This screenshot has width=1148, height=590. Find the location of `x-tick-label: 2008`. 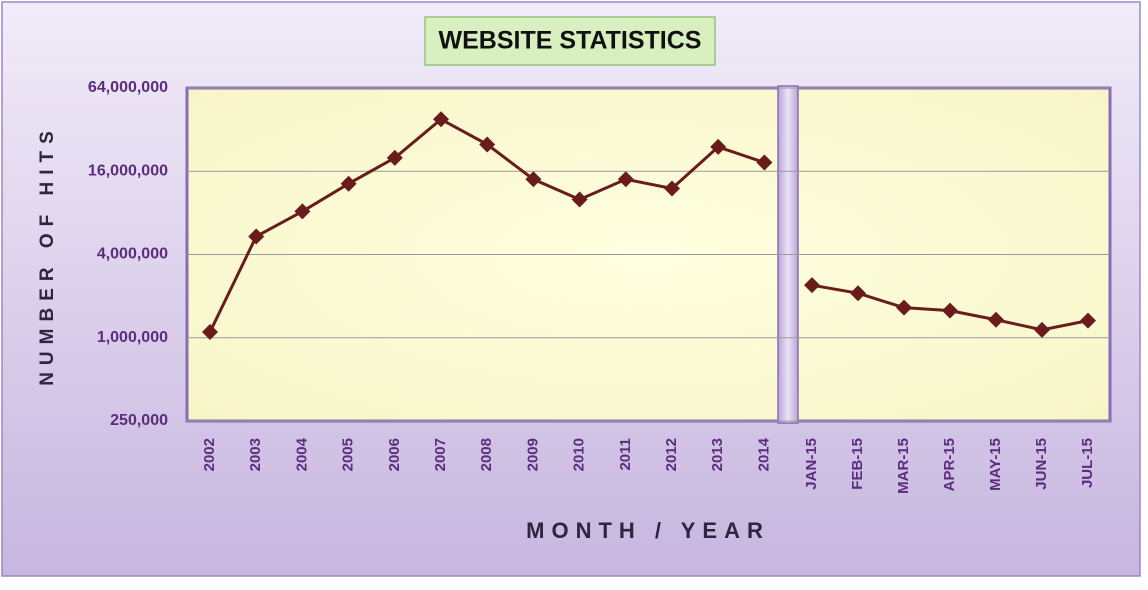

x-tick-label: 2008 is located at coordinates (486, 454).